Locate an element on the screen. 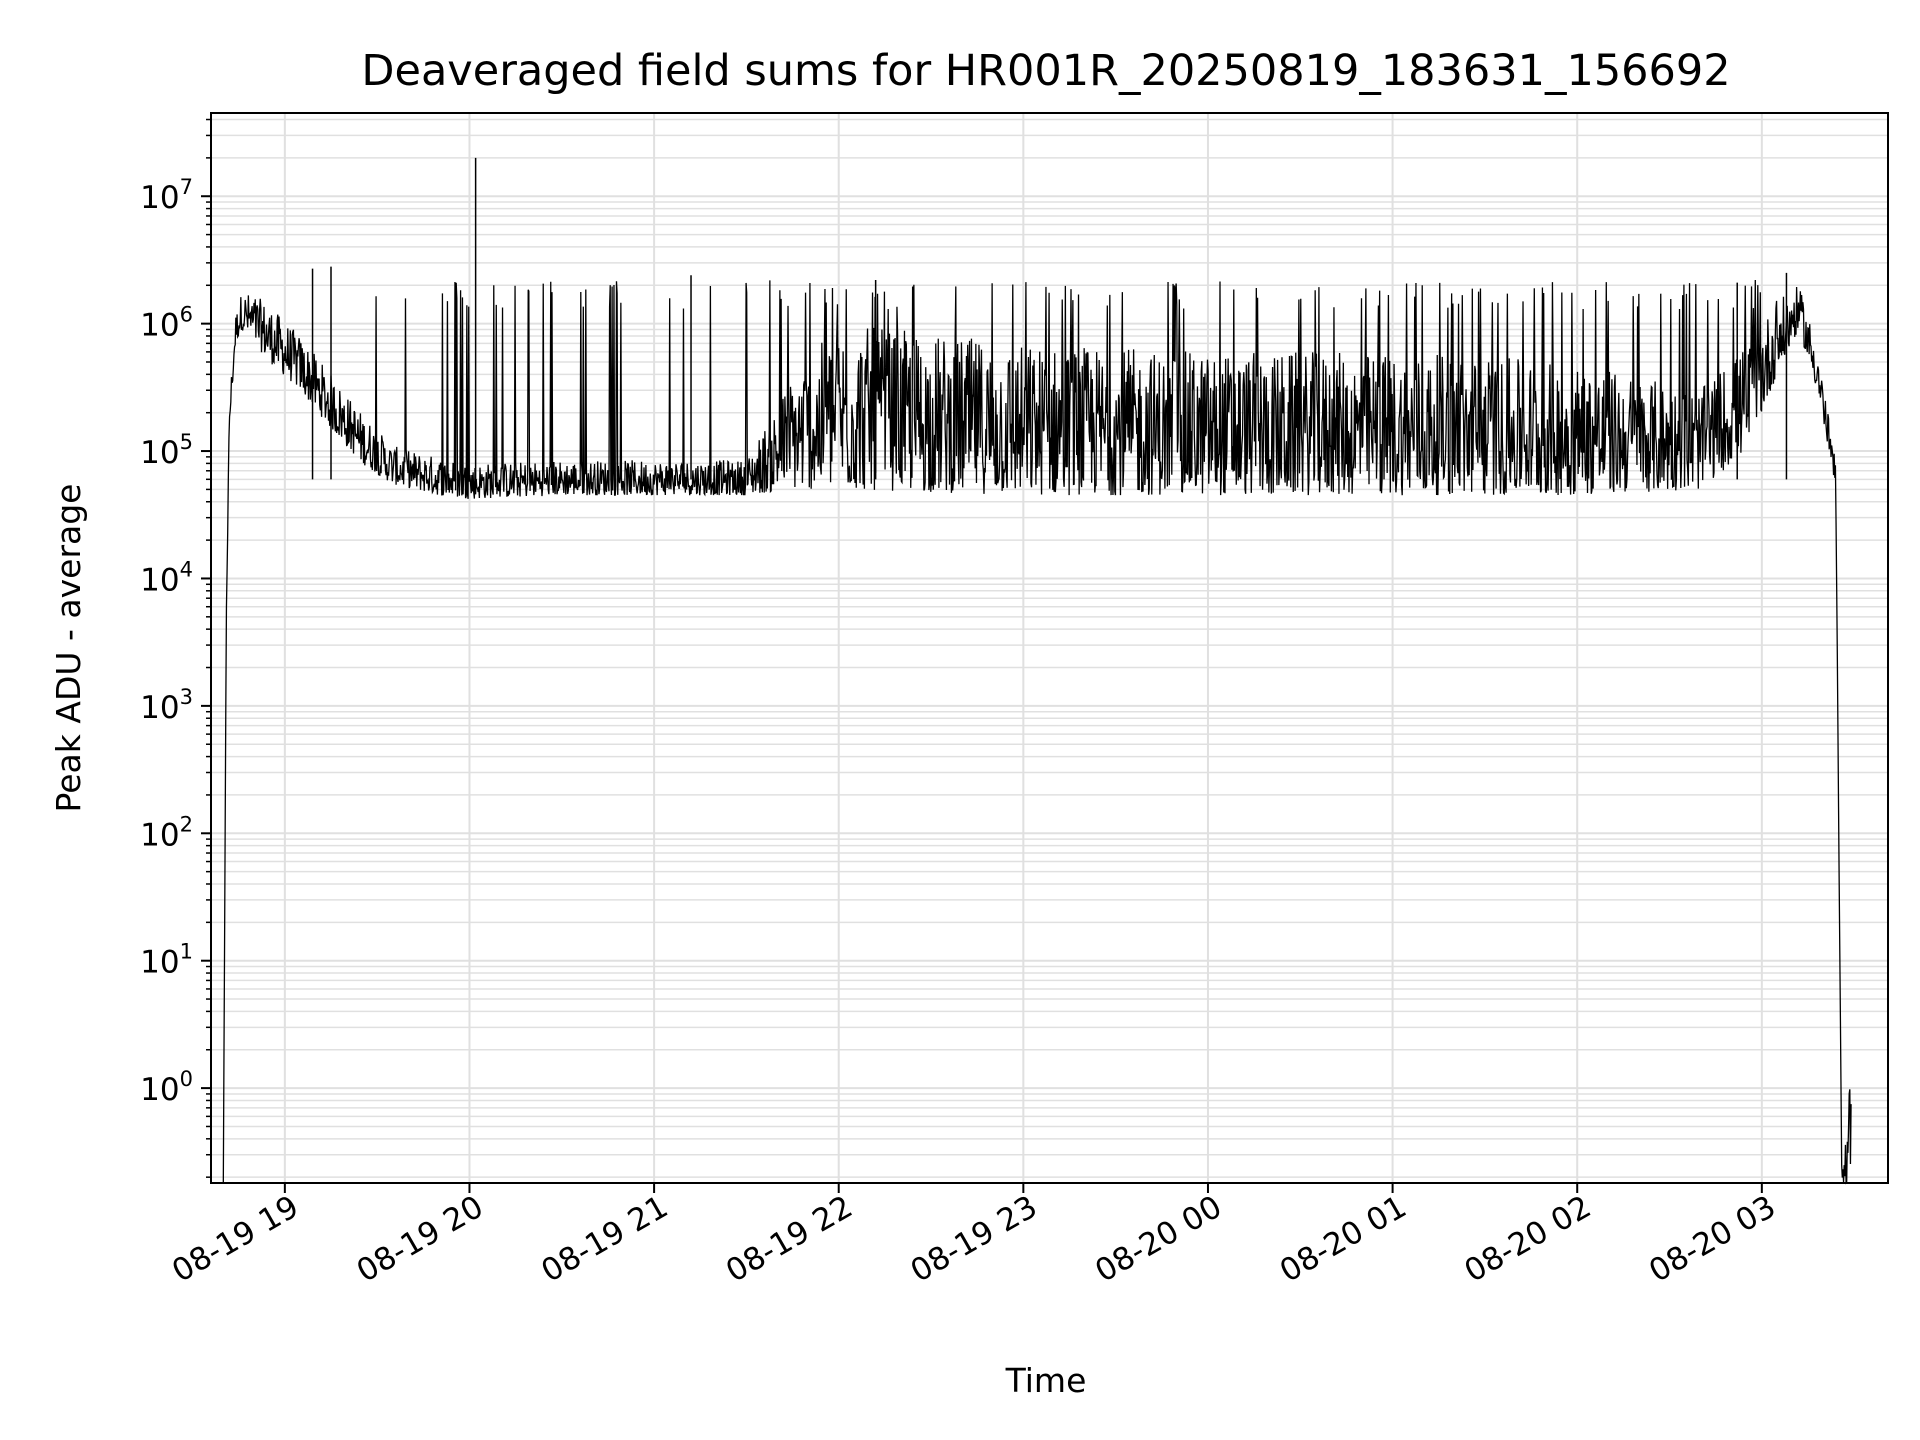 Image resolution: width=1920 pixels, height=1440 pixels. y-tick-label: 10⁷ is located at coordinates (166, 195).